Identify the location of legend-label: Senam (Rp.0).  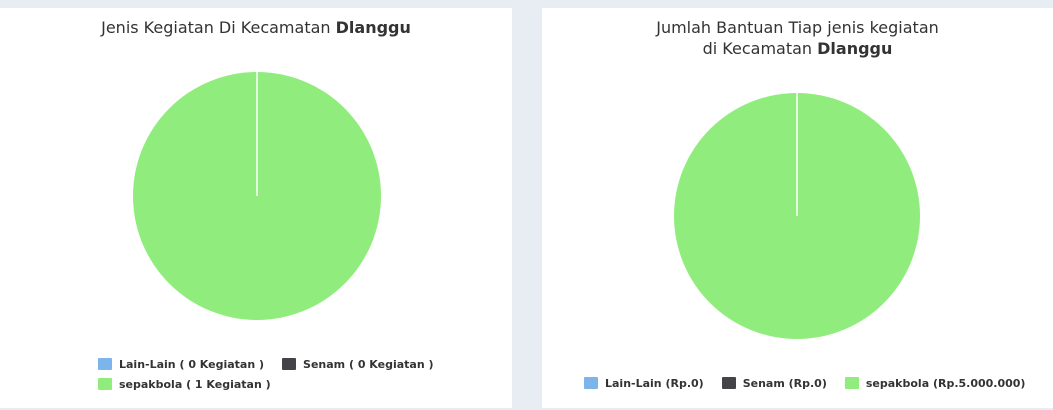
(784, 383).